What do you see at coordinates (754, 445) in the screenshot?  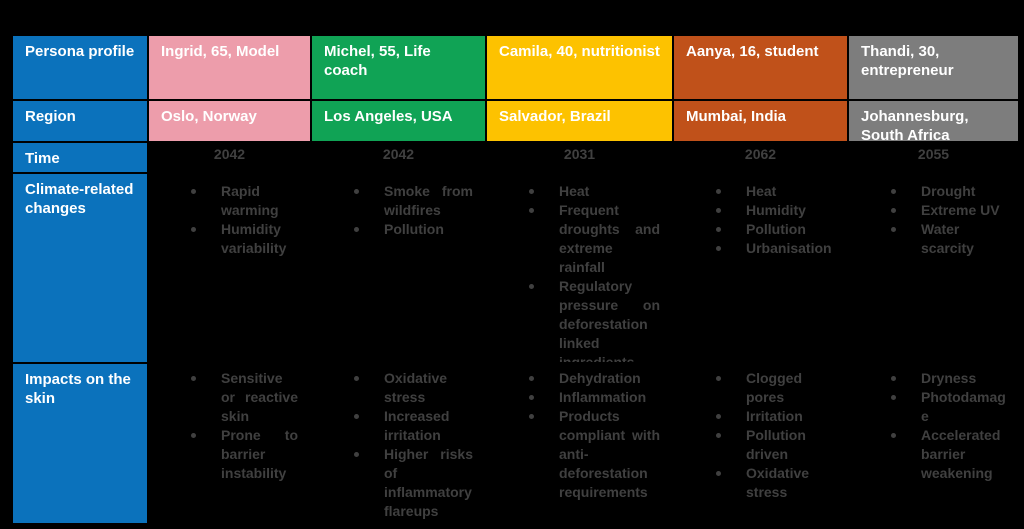 I see `bullet-item: Pollution driven` at bounding box center [754, 445].